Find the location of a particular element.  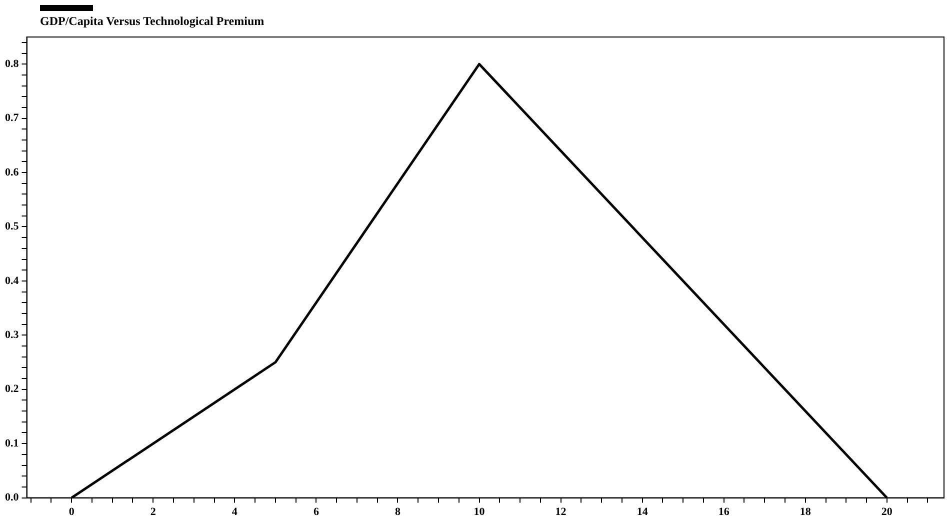

x-tick-label: 8 is located at coordinates (397, 512).